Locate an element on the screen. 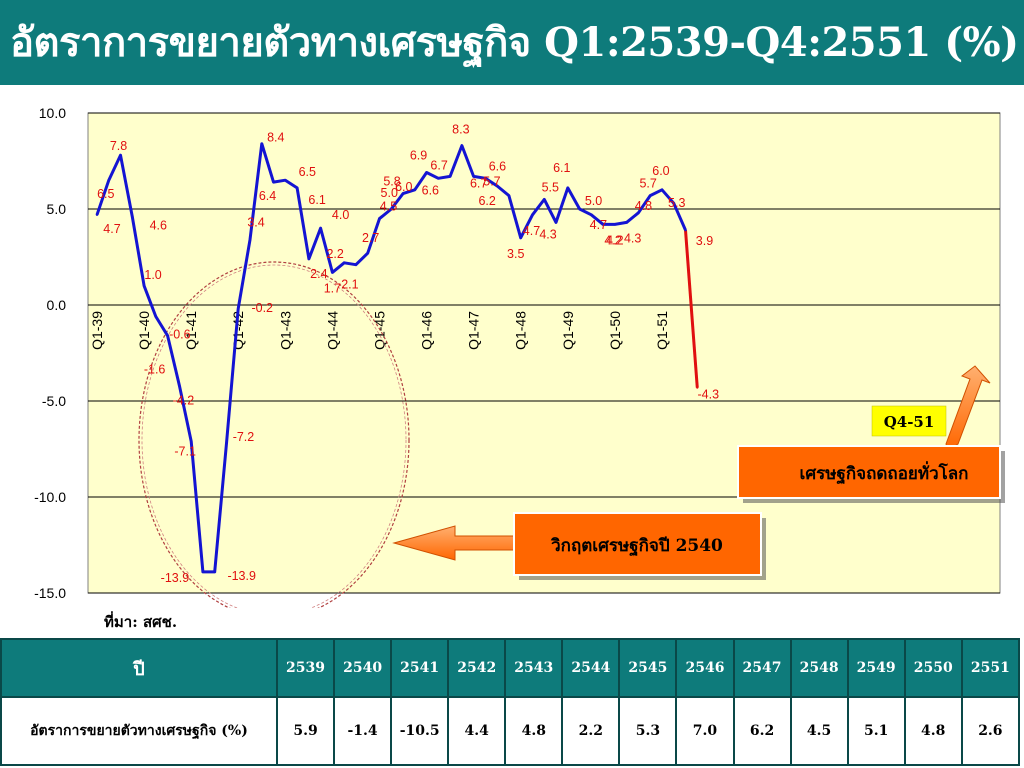 The width and height of the screenshot is (1024, 768). table-value-cell: -10.5 is located at coordinates (420, 731).